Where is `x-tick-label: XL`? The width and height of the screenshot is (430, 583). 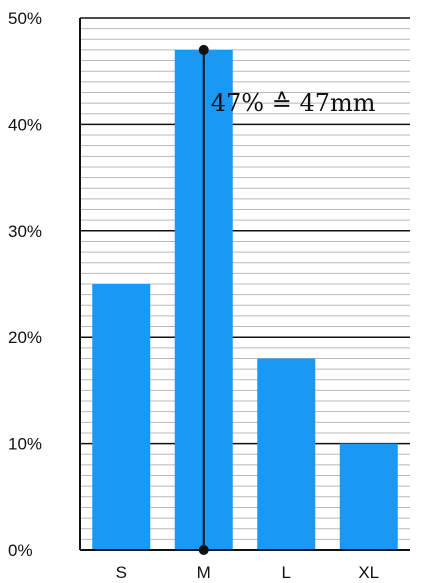
x-tick-label: XL is located at coordinates (368, 572).